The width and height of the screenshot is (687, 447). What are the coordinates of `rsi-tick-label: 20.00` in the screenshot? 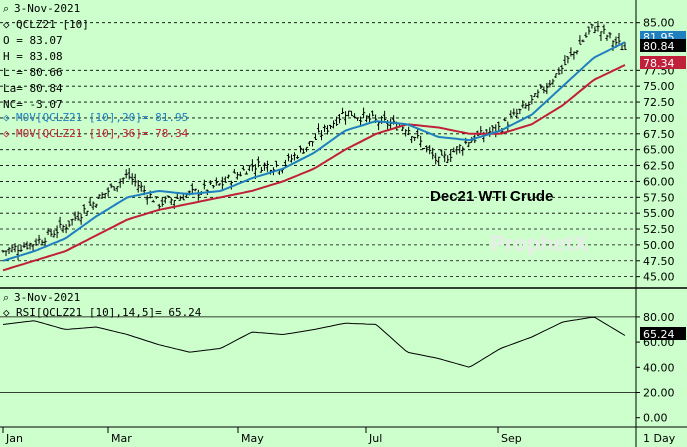 It's located at (659, 393).